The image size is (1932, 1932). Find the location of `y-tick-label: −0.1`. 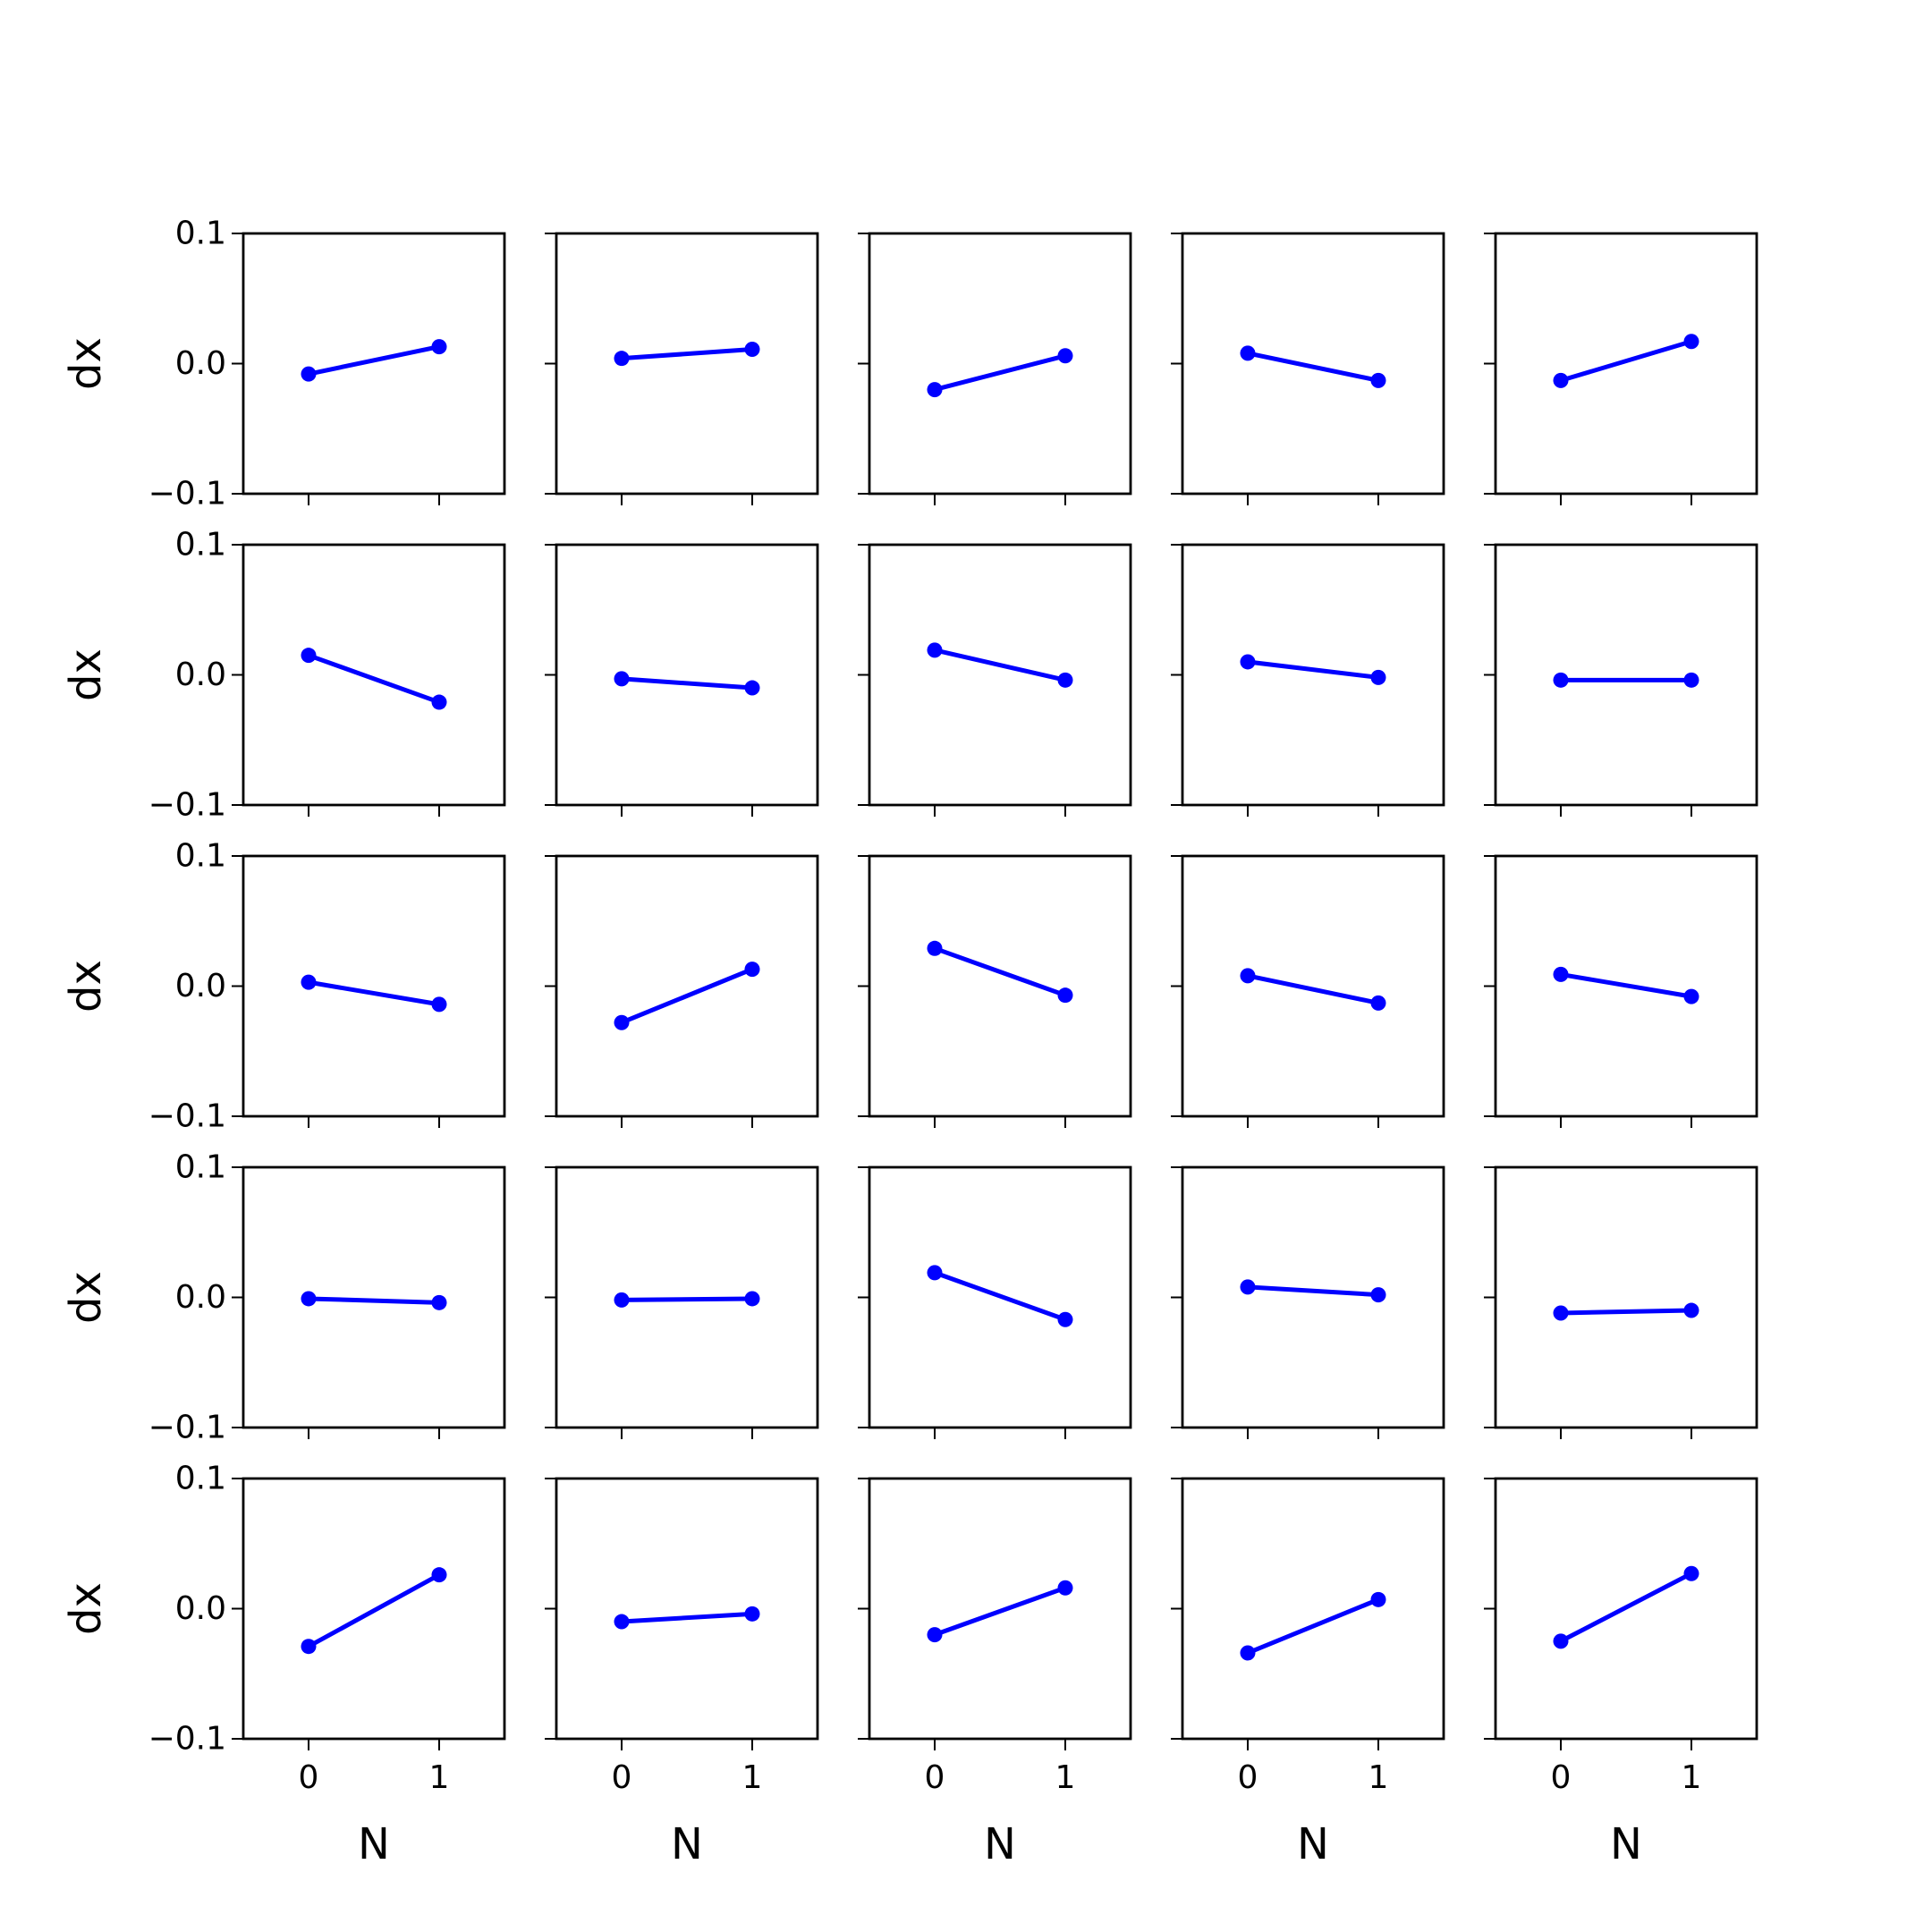

y-tick-label: −0.1 is located at coordinates (187, 1428).